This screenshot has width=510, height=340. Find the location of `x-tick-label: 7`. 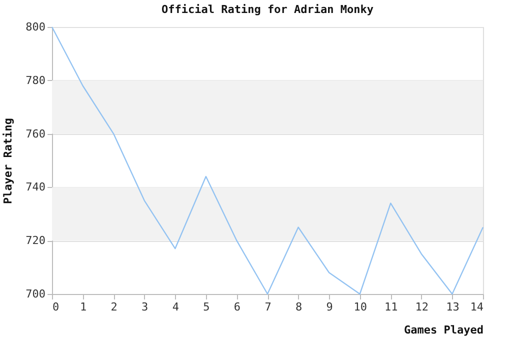

x-tick-label: 7 is located at coordinates (268, 307).